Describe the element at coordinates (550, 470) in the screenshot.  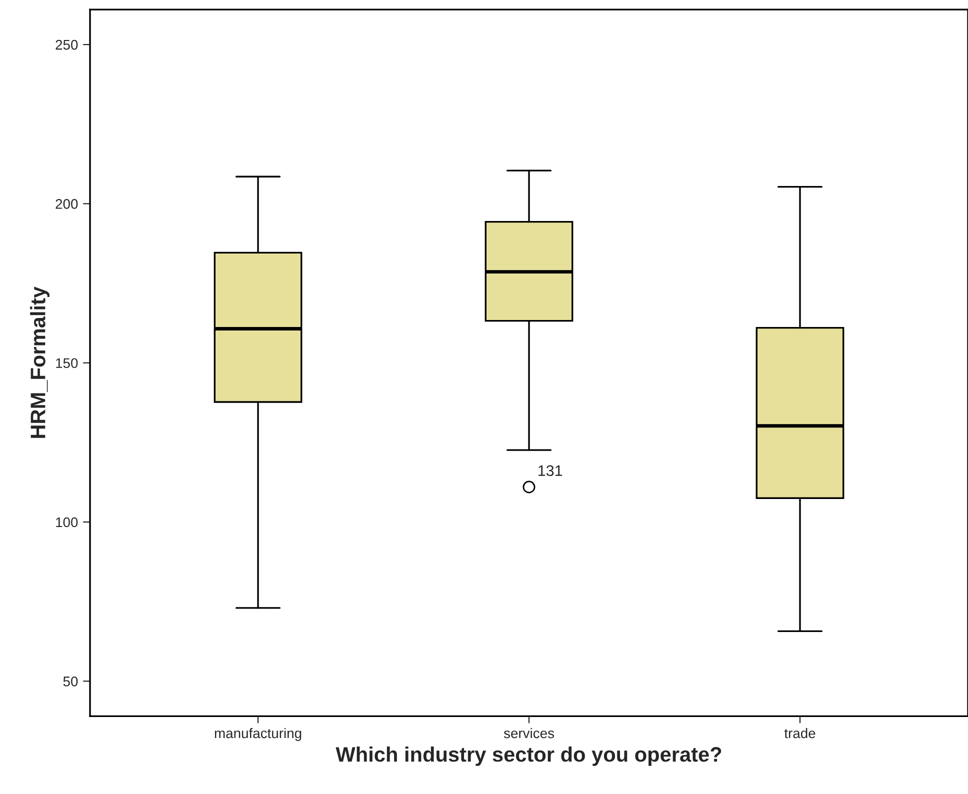
I see `annotation: 131` at that location.